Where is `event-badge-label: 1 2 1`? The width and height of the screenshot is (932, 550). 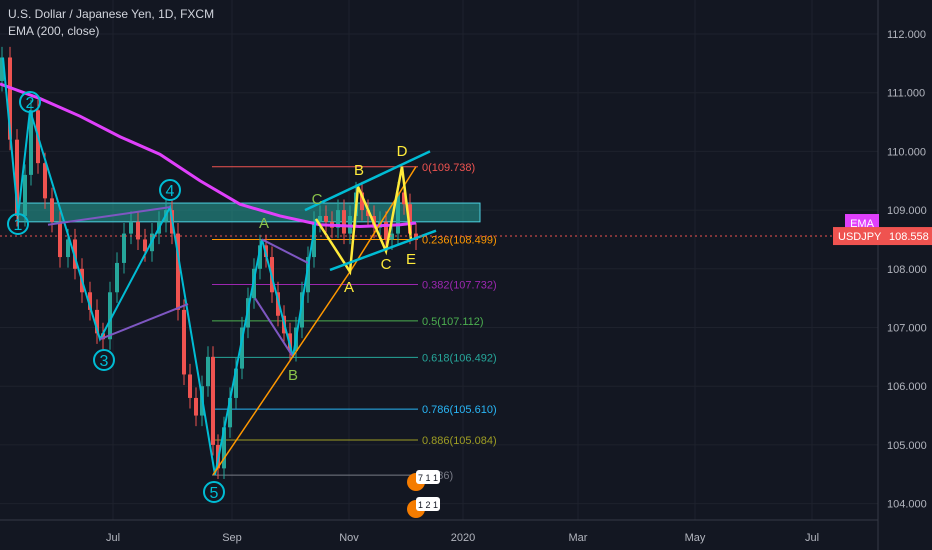 event-badge-label: 1 2 1 is located at coordinates (428, 505).